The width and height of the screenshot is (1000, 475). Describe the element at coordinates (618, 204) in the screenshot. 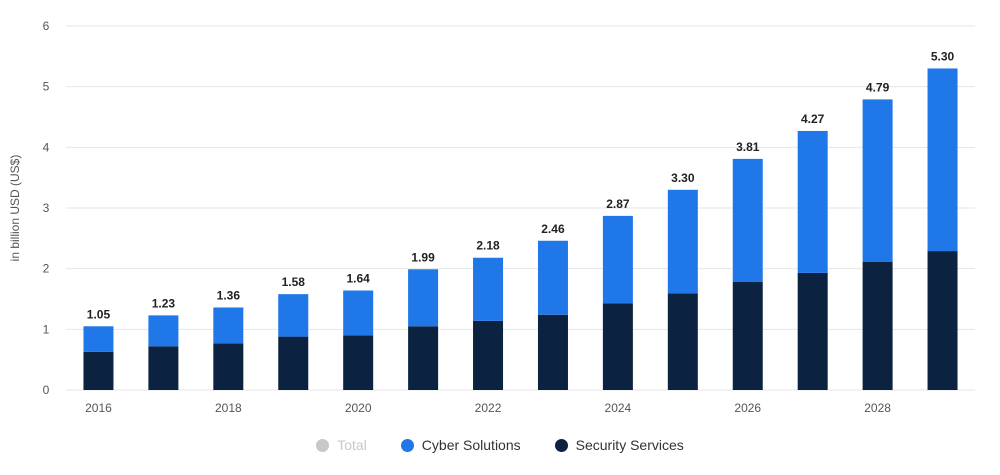

I see `data-label: 2.87` at that location.